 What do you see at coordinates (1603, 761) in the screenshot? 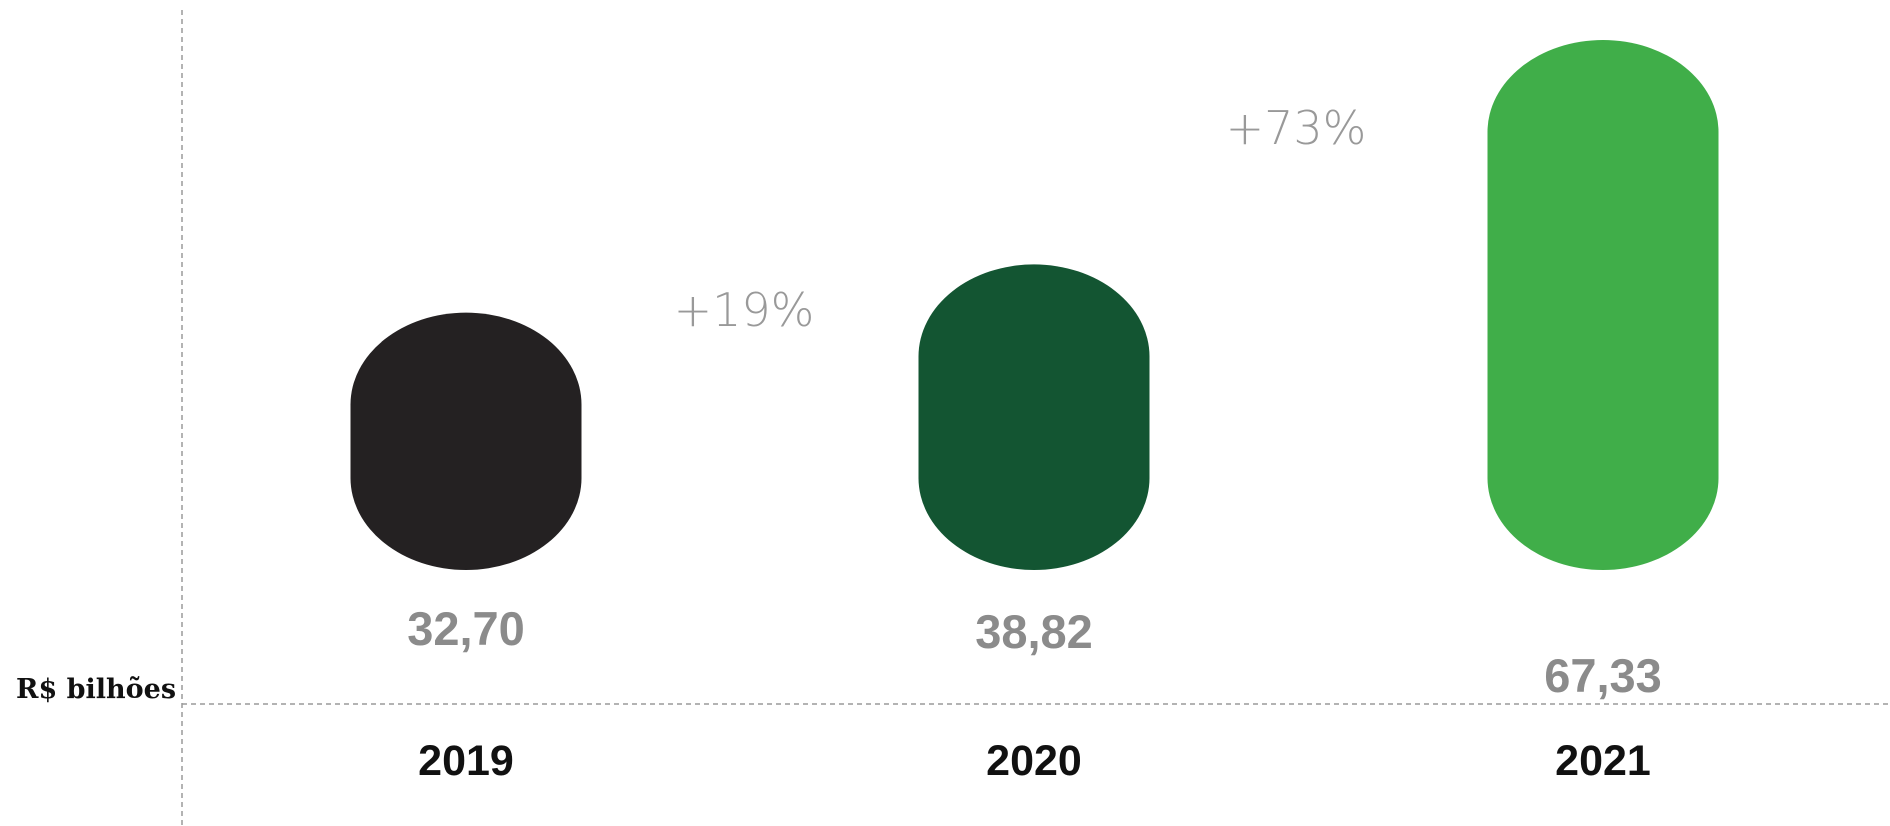
I see `category-label-2021: 2021` at bounding box center [1603, 761].